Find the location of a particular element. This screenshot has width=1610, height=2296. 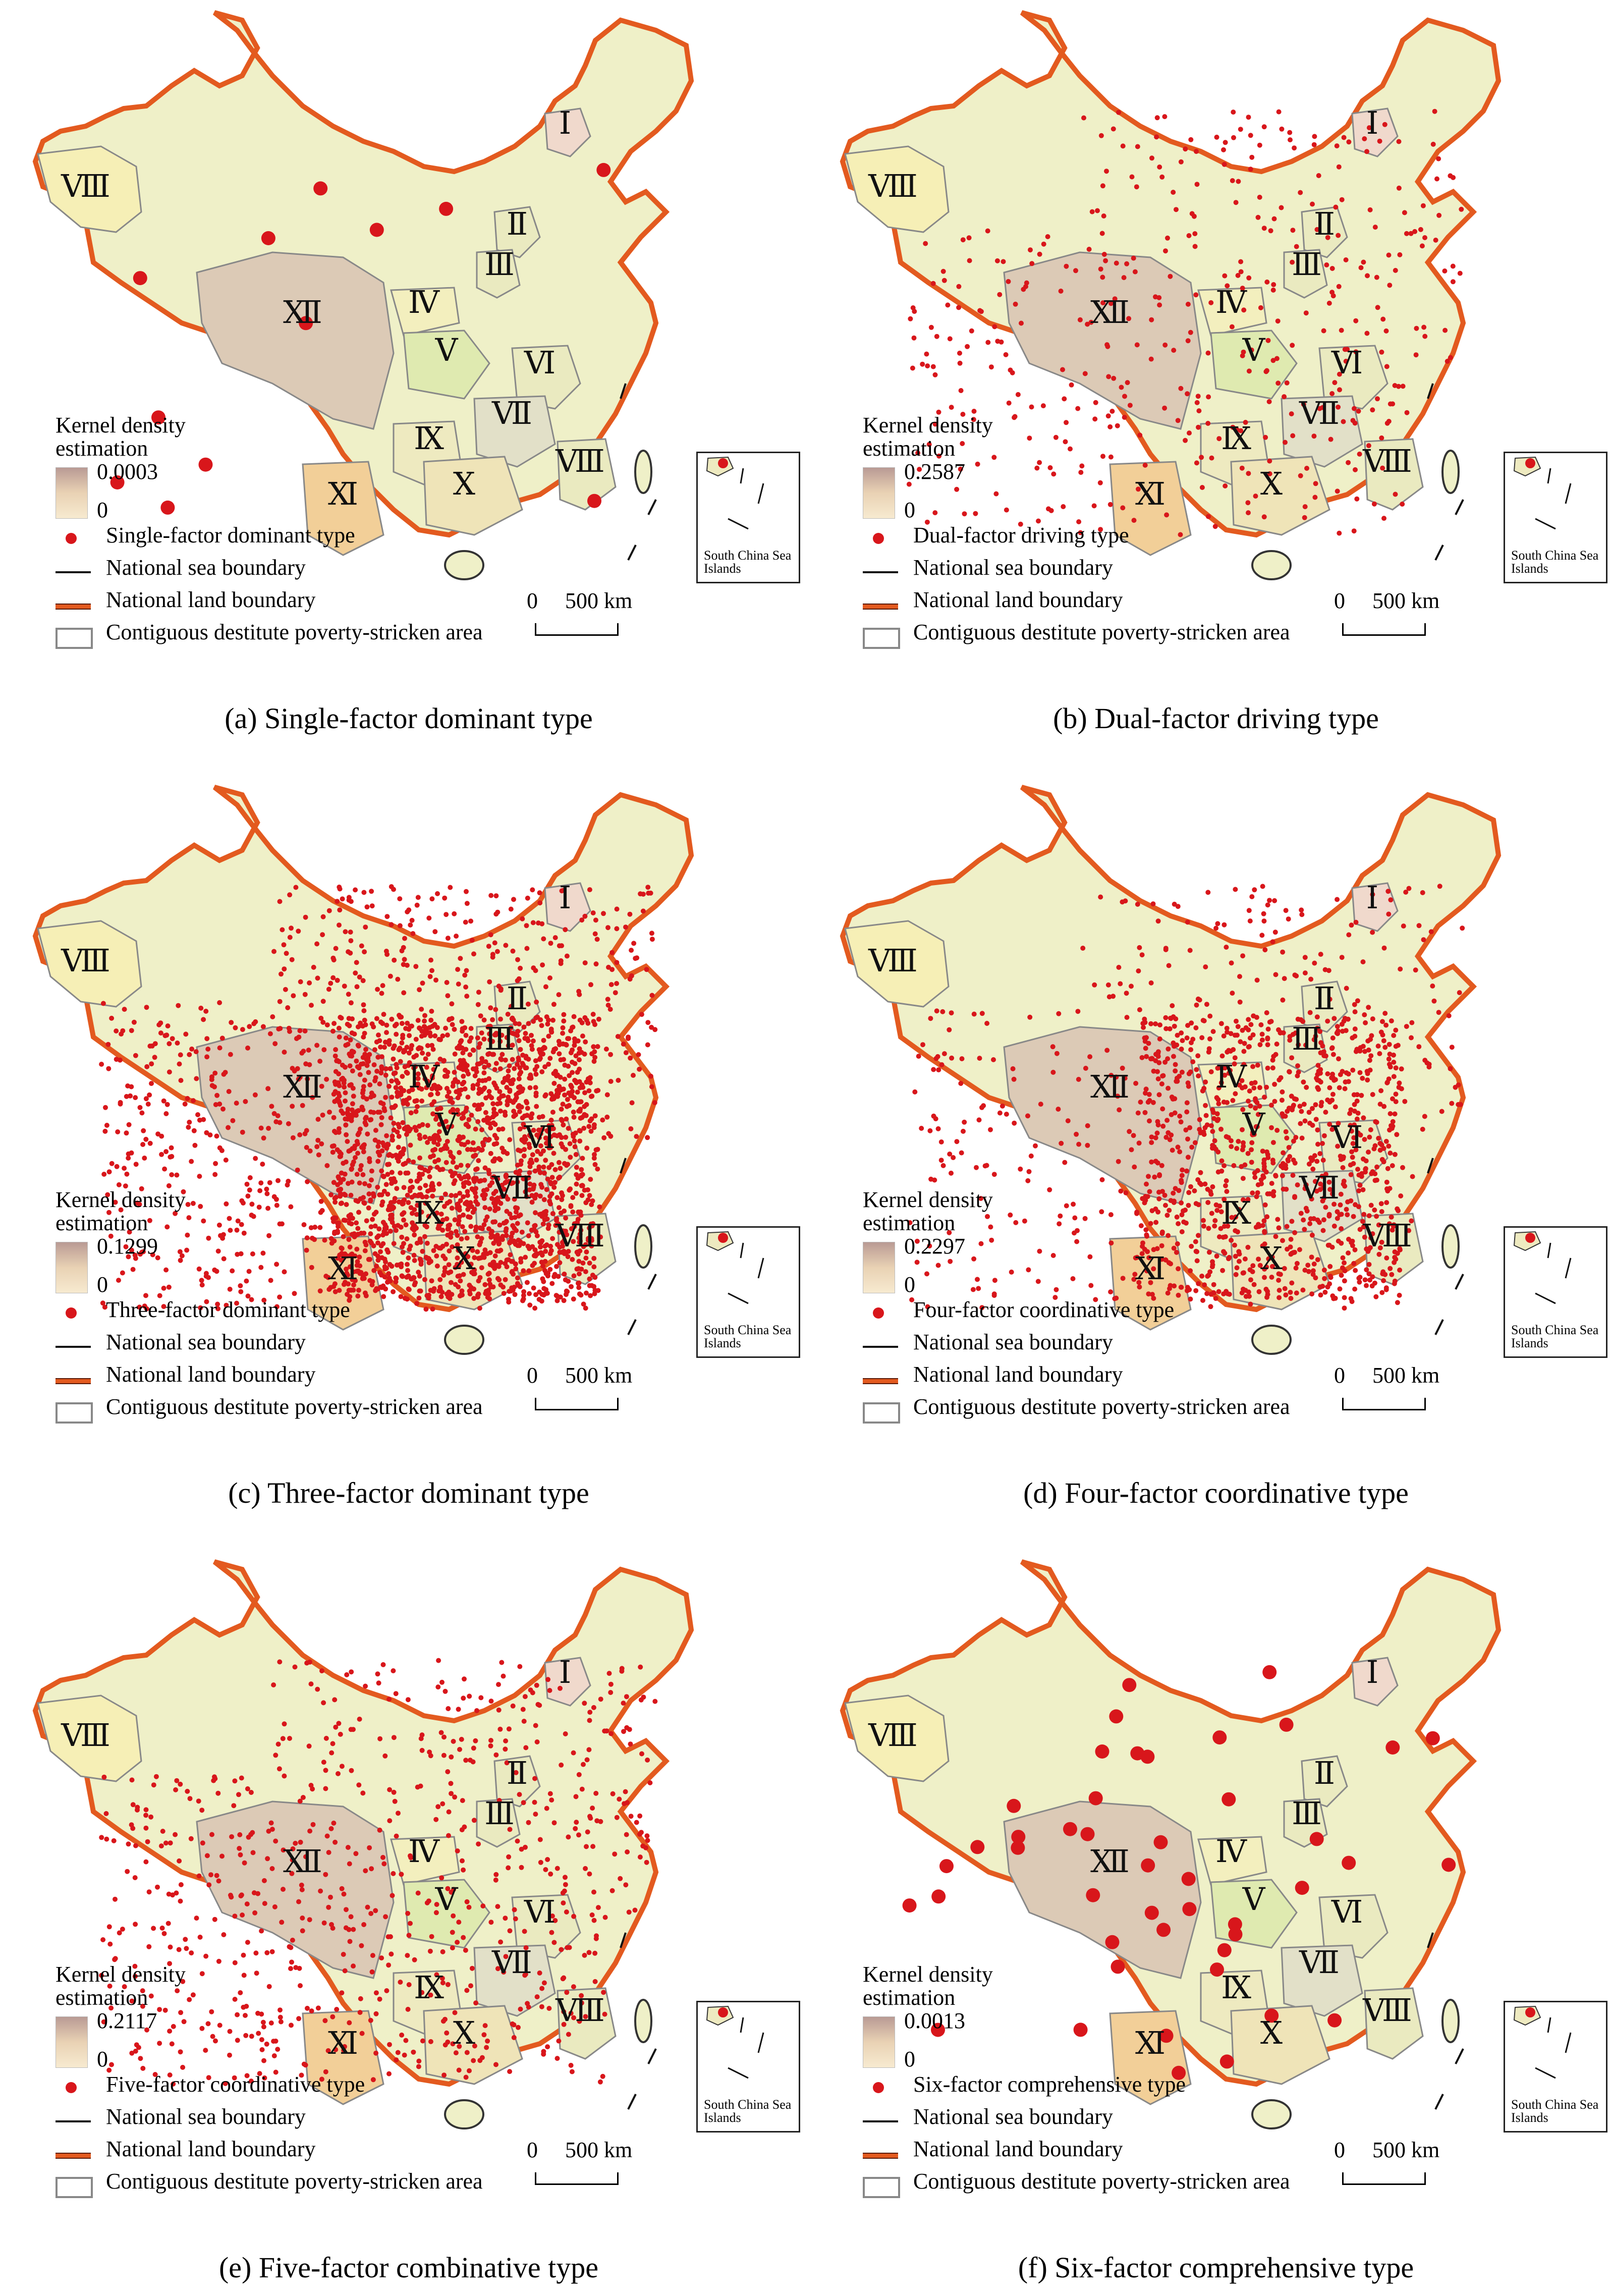

island is located at coordinates (643, 2021).